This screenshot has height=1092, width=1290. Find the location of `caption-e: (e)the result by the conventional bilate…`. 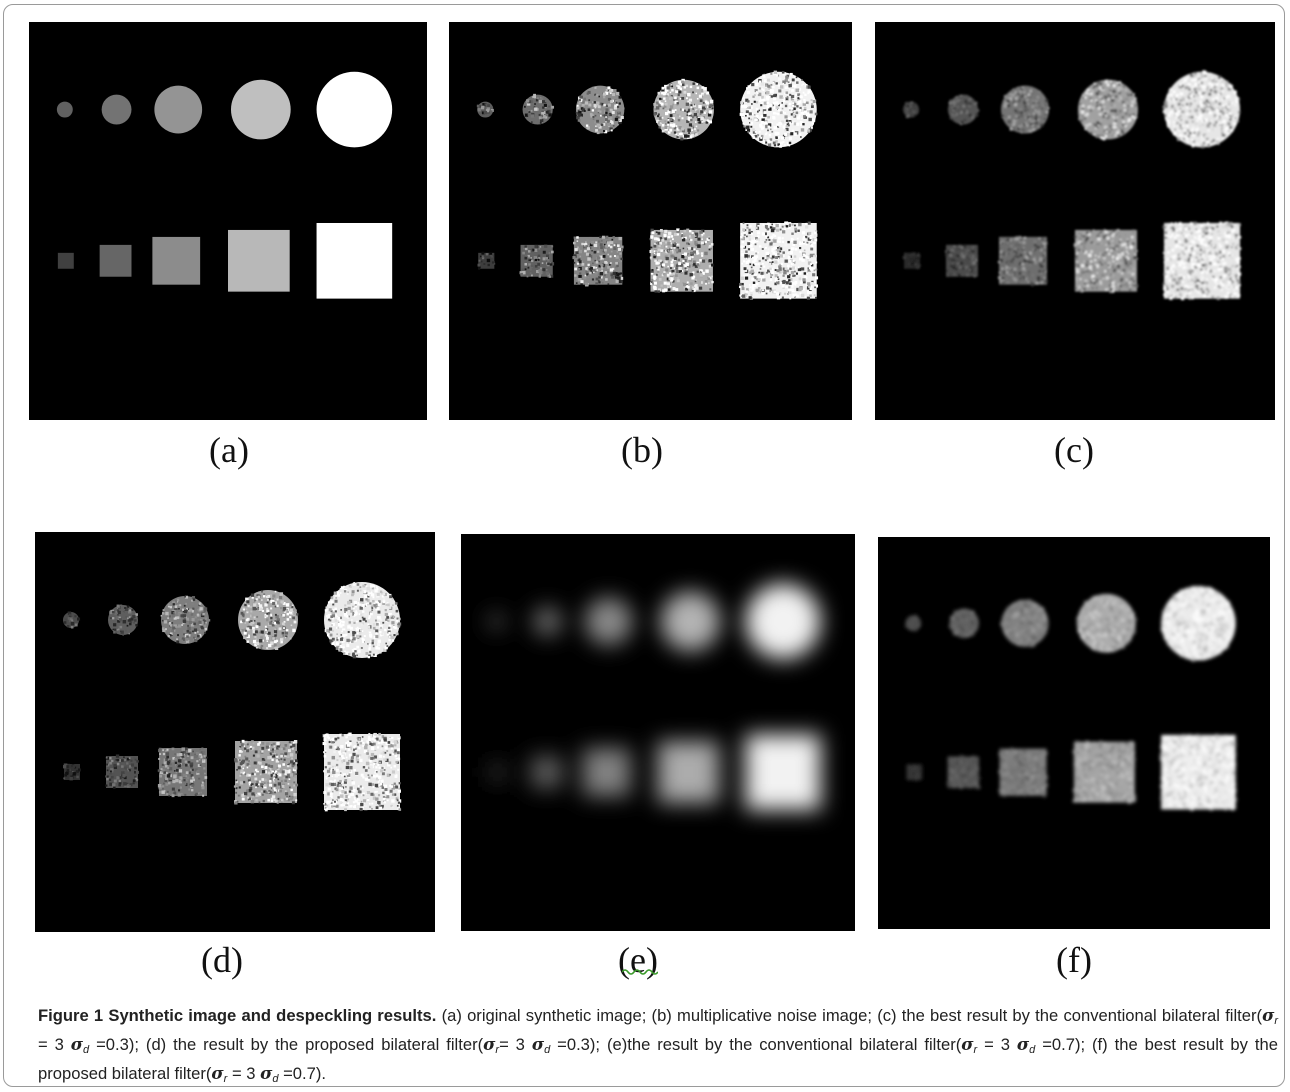

caption-e: (e)the result by the conventional bilate… is located at coordinates (846, 1045).